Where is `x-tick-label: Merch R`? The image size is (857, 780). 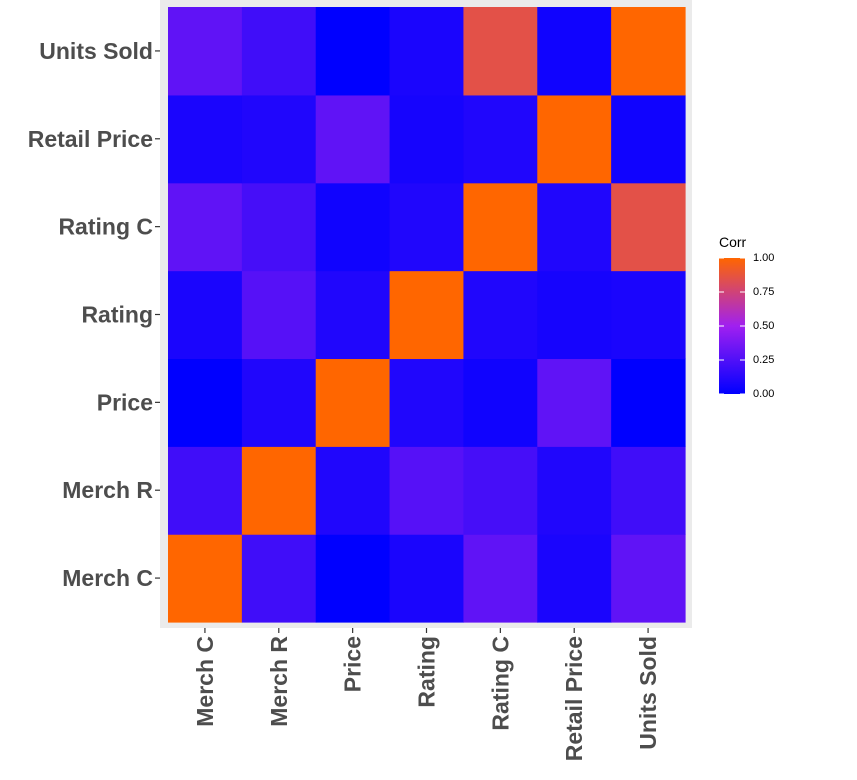
x-tick-label: Merch R is located at coordinates (279, 681).